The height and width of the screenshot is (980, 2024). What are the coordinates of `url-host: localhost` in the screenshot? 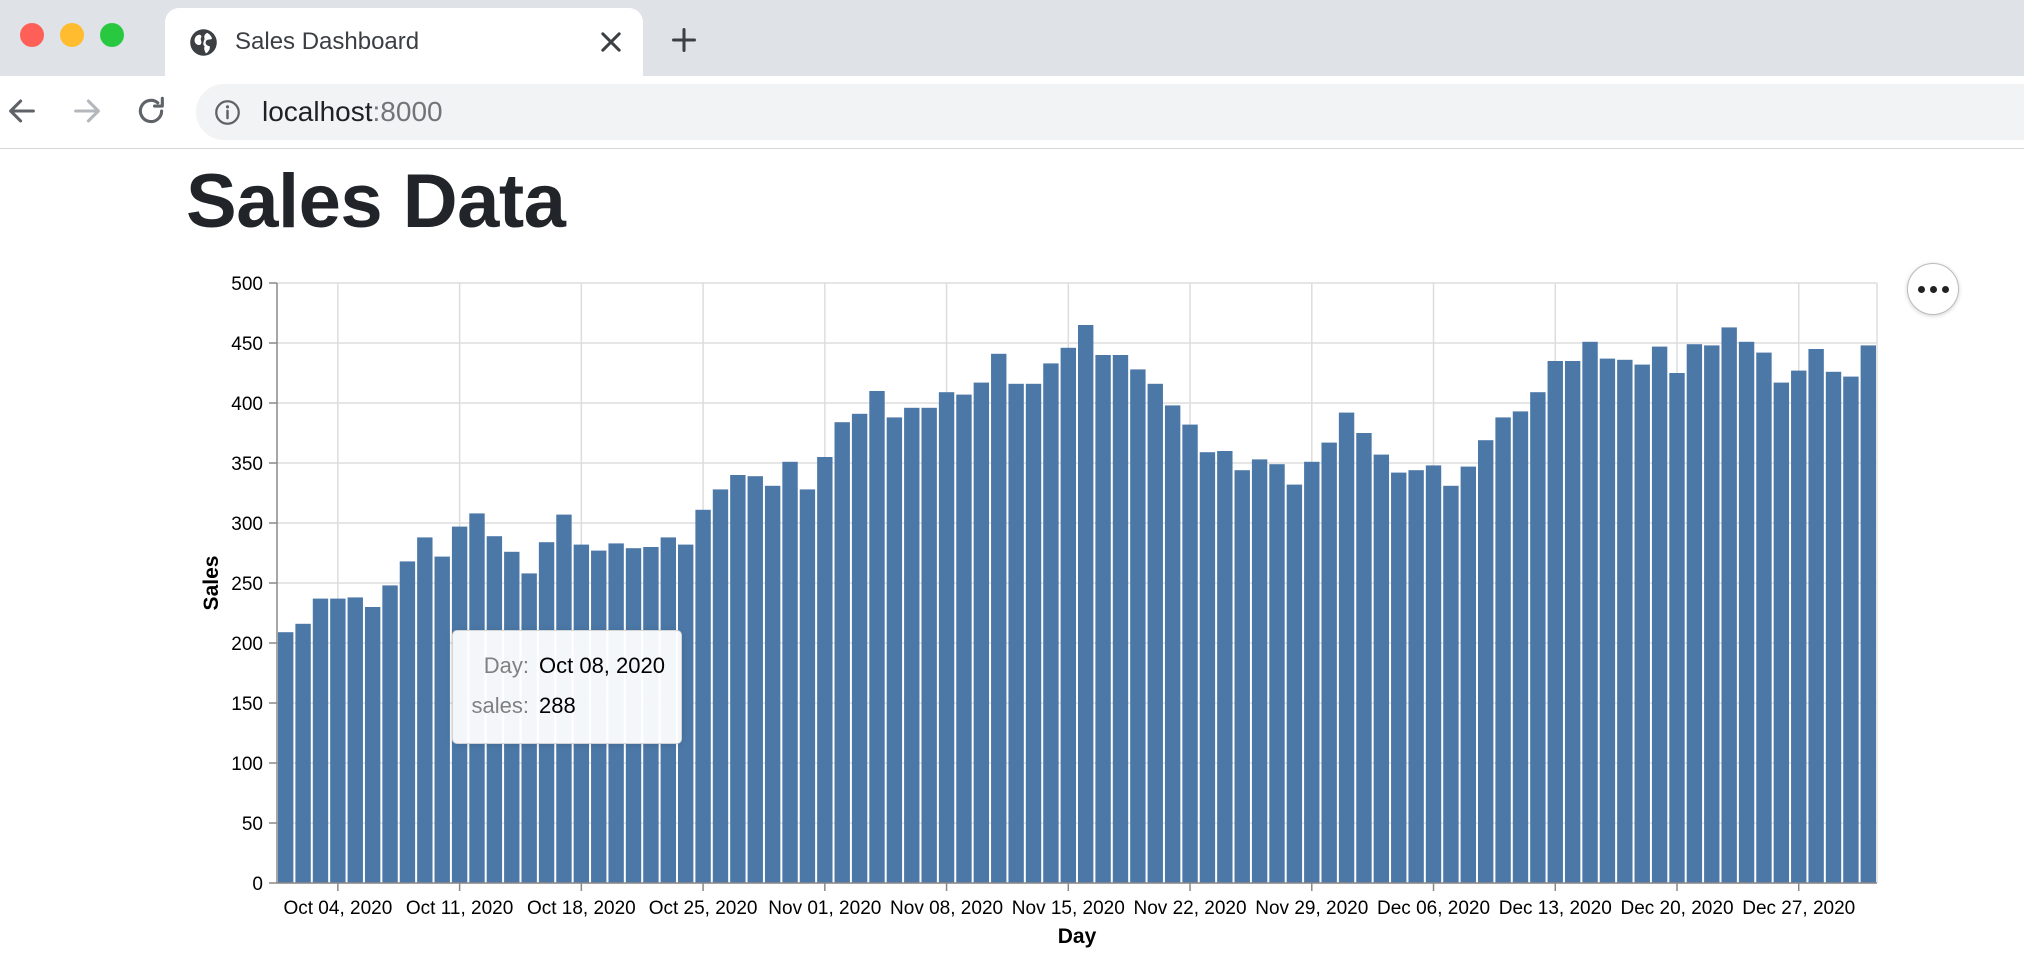 It's located at (317, 111).